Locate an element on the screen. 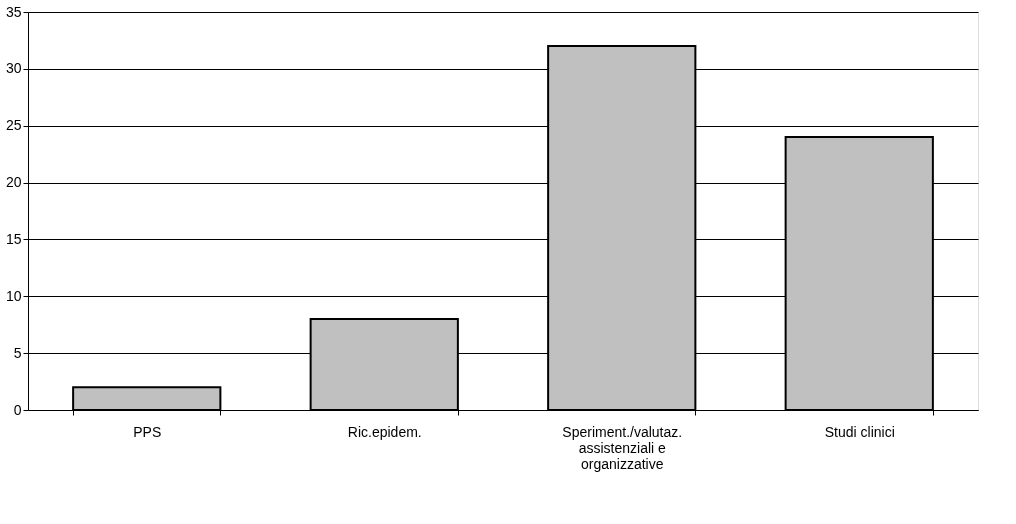 This screenshot has height=524, width=1016. y-tick-label: 10 is located at coordinates (13, 295).